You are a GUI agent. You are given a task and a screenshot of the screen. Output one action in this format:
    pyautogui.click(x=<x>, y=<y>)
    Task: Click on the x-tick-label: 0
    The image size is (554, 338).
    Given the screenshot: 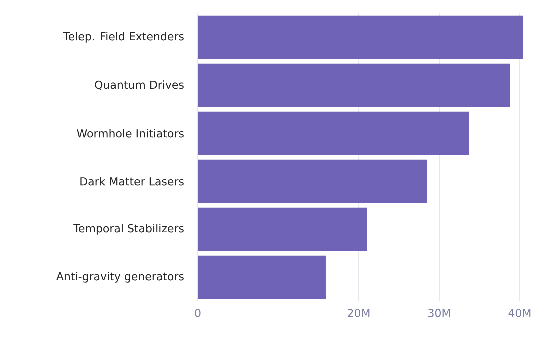 What is the action you would take?
    pyautogui.click(x=198, y=313)
    